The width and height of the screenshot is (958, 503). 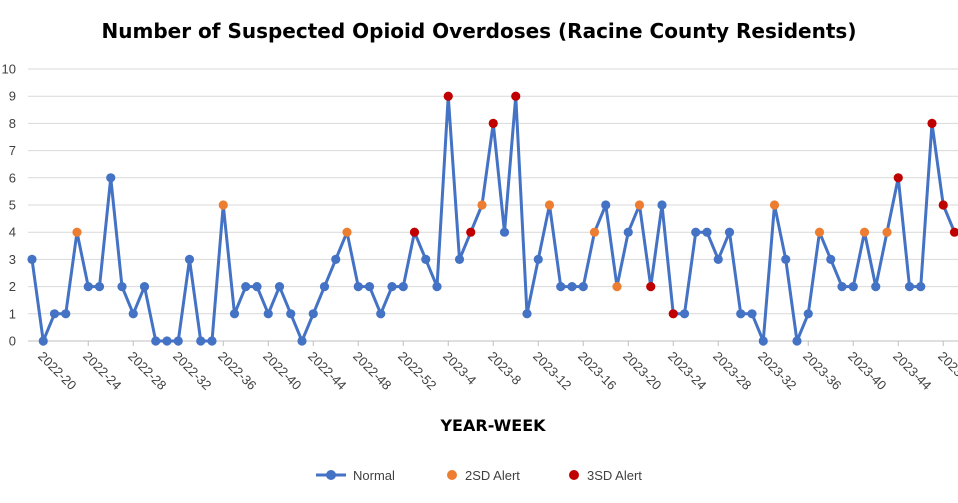 I want to click on y-tick-label: 5, so click(x=12, y=205).